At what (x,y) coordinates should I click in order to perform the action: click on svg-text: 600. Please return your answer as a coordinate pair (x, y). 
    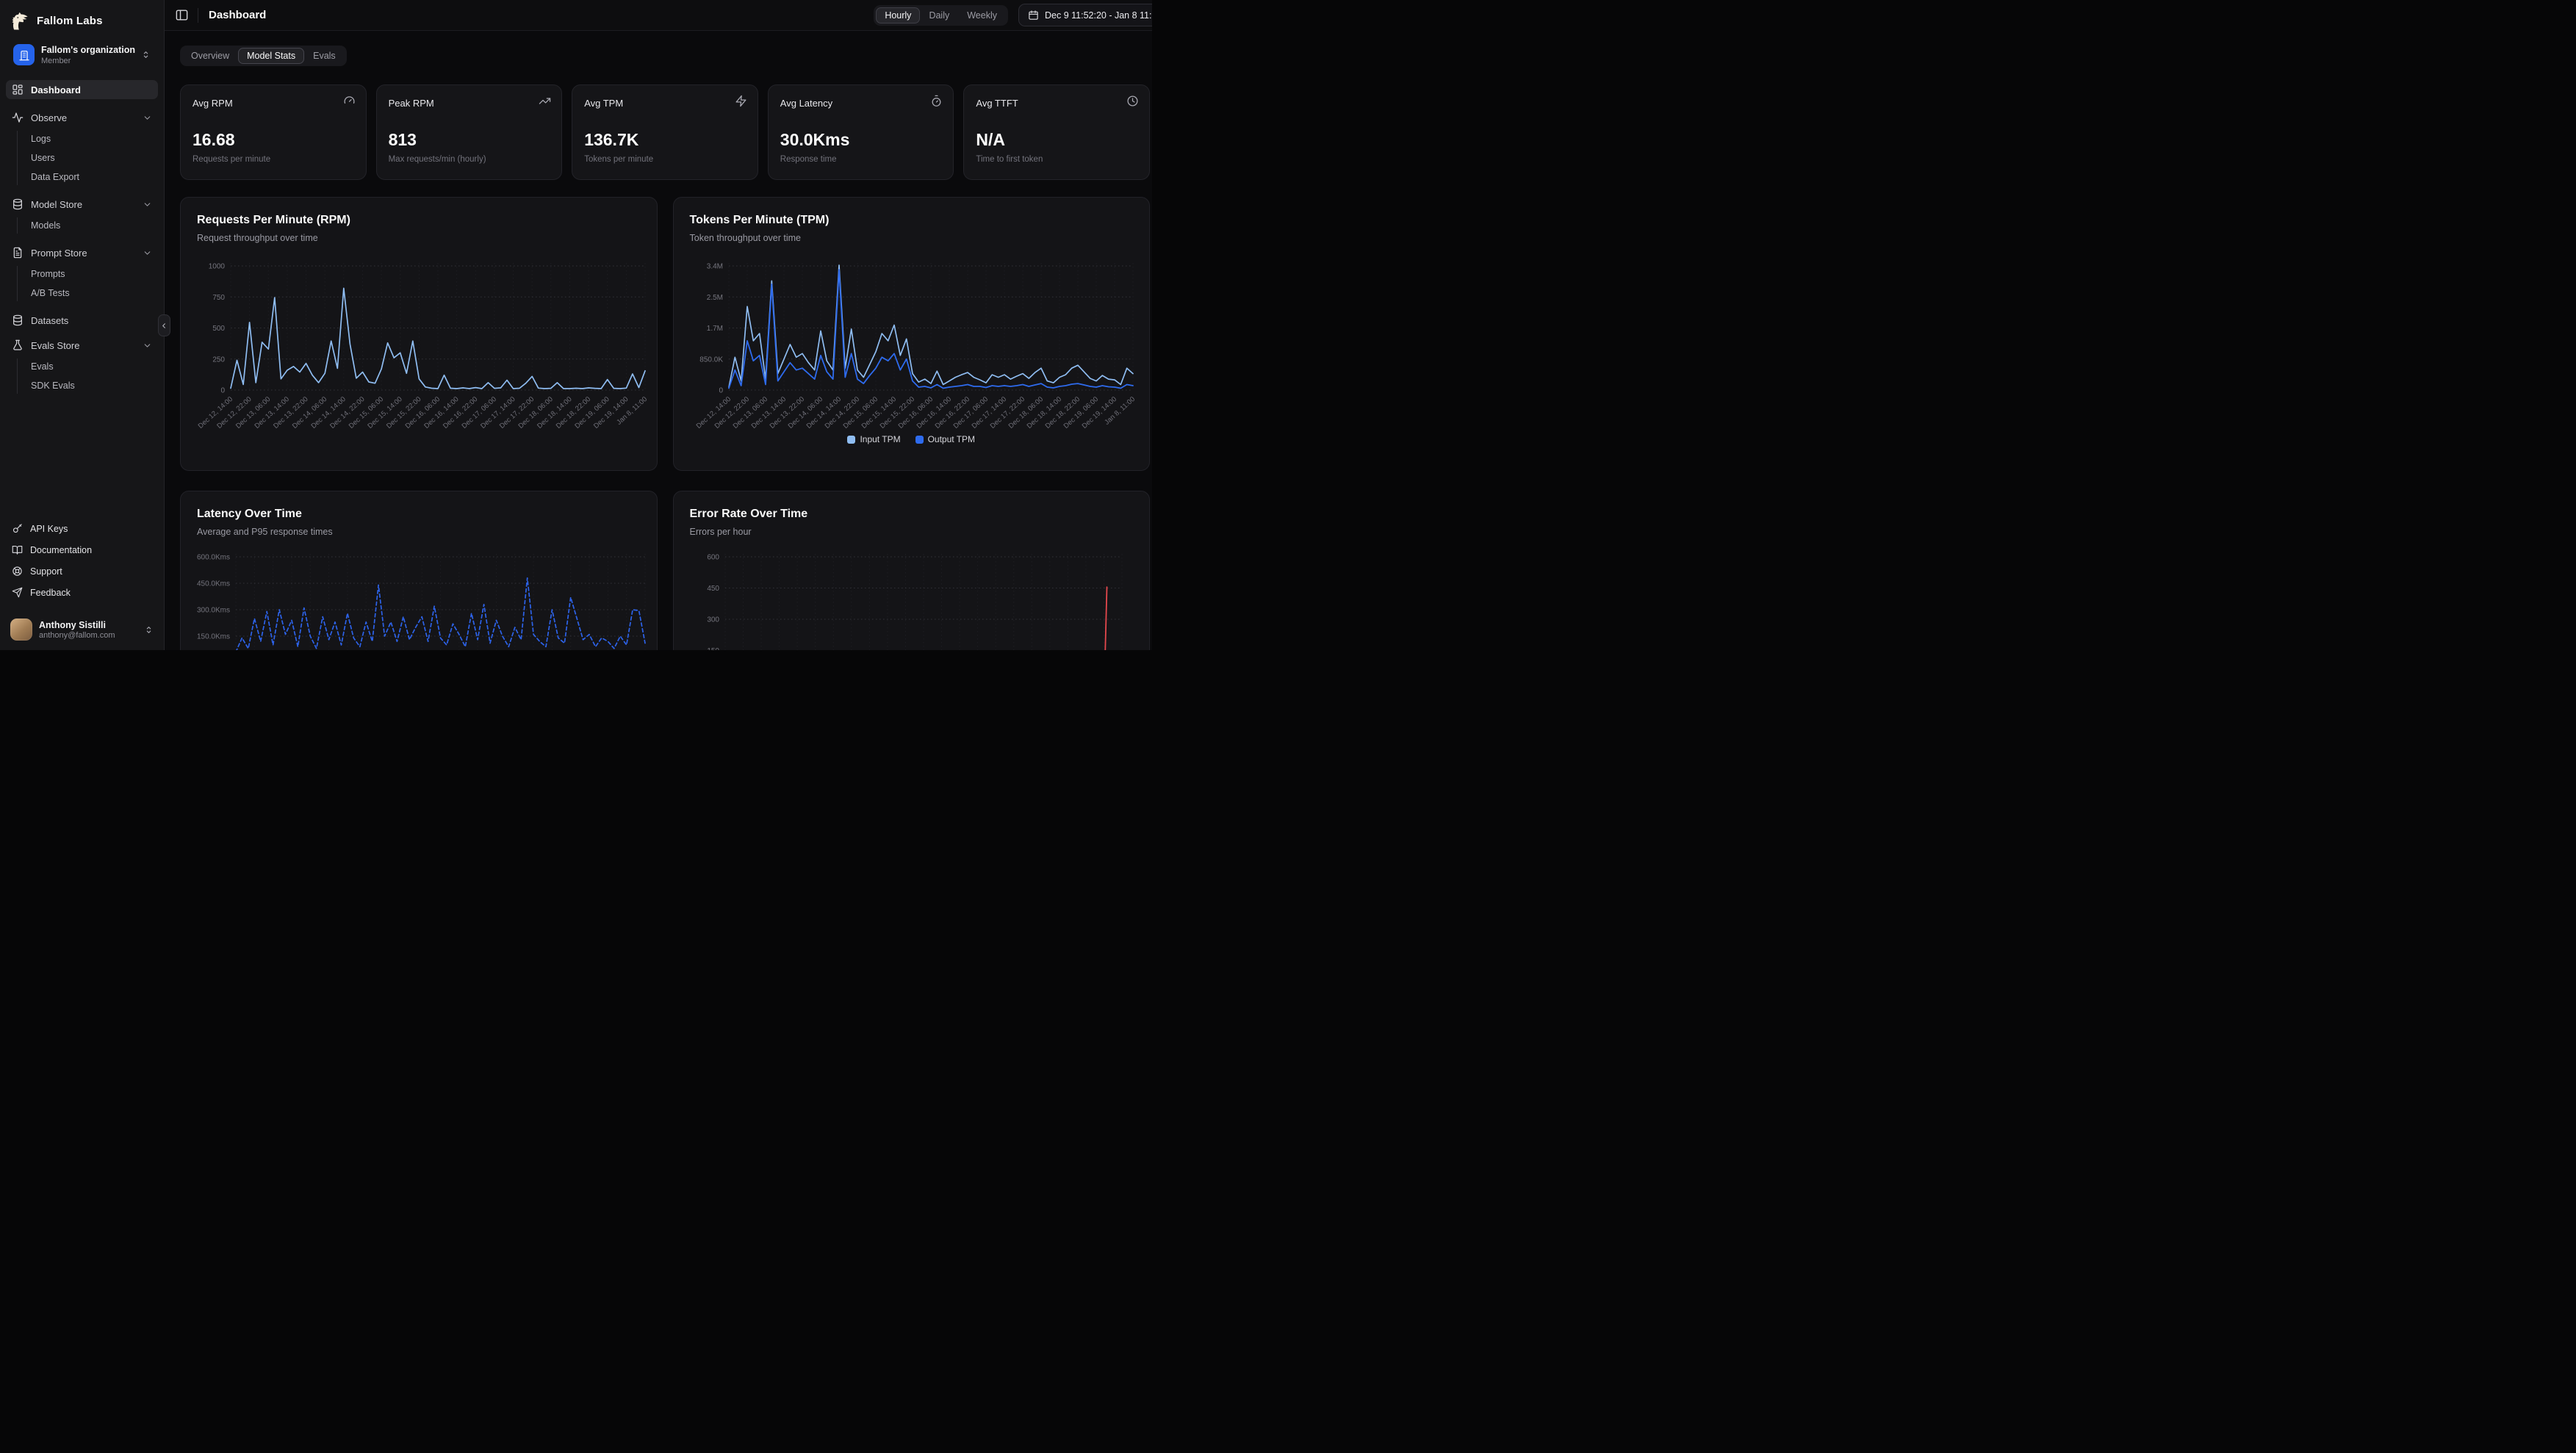
    Looking at the image, I should click on (713, 558).